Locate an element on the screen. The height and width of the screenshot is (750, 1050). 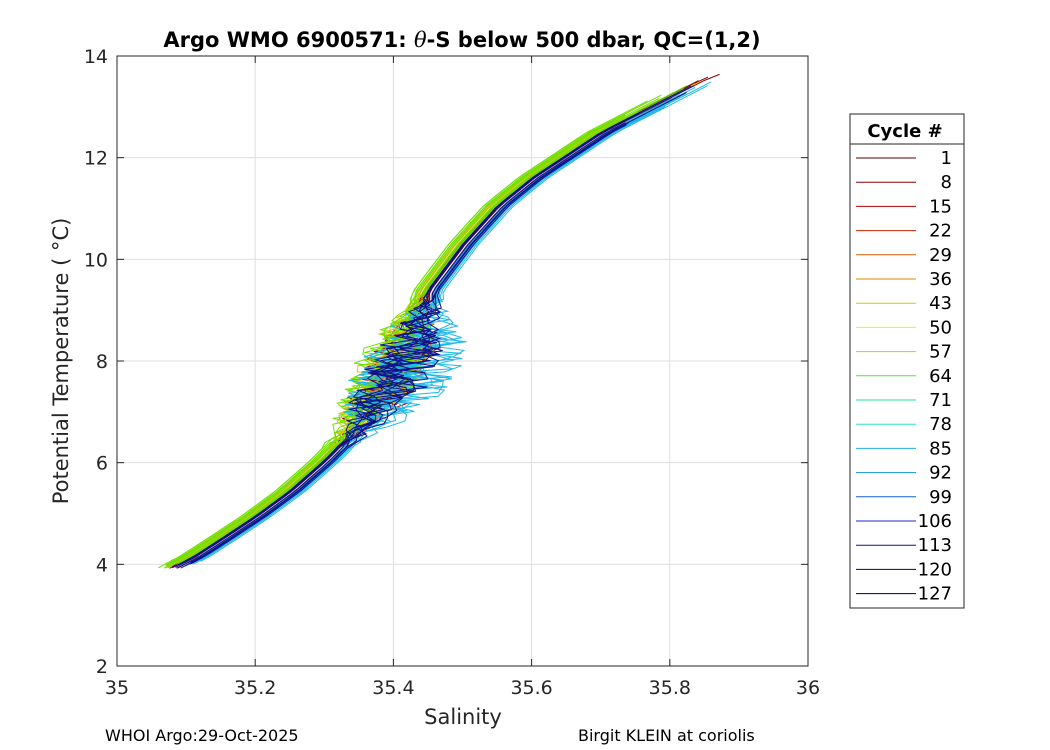
footer-left: WHOI Argo:29-Oct-2025 is located at coordinates (202, 735).